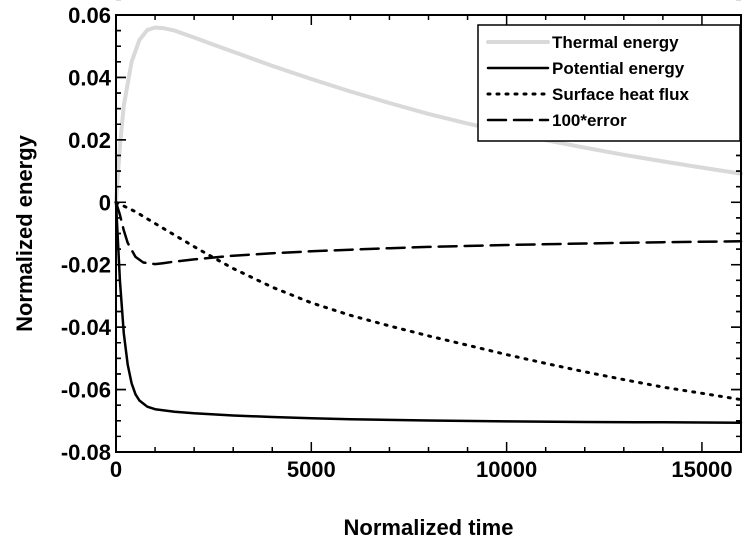  I want to click on y-tick-label: 0.06, so click(89, 15).